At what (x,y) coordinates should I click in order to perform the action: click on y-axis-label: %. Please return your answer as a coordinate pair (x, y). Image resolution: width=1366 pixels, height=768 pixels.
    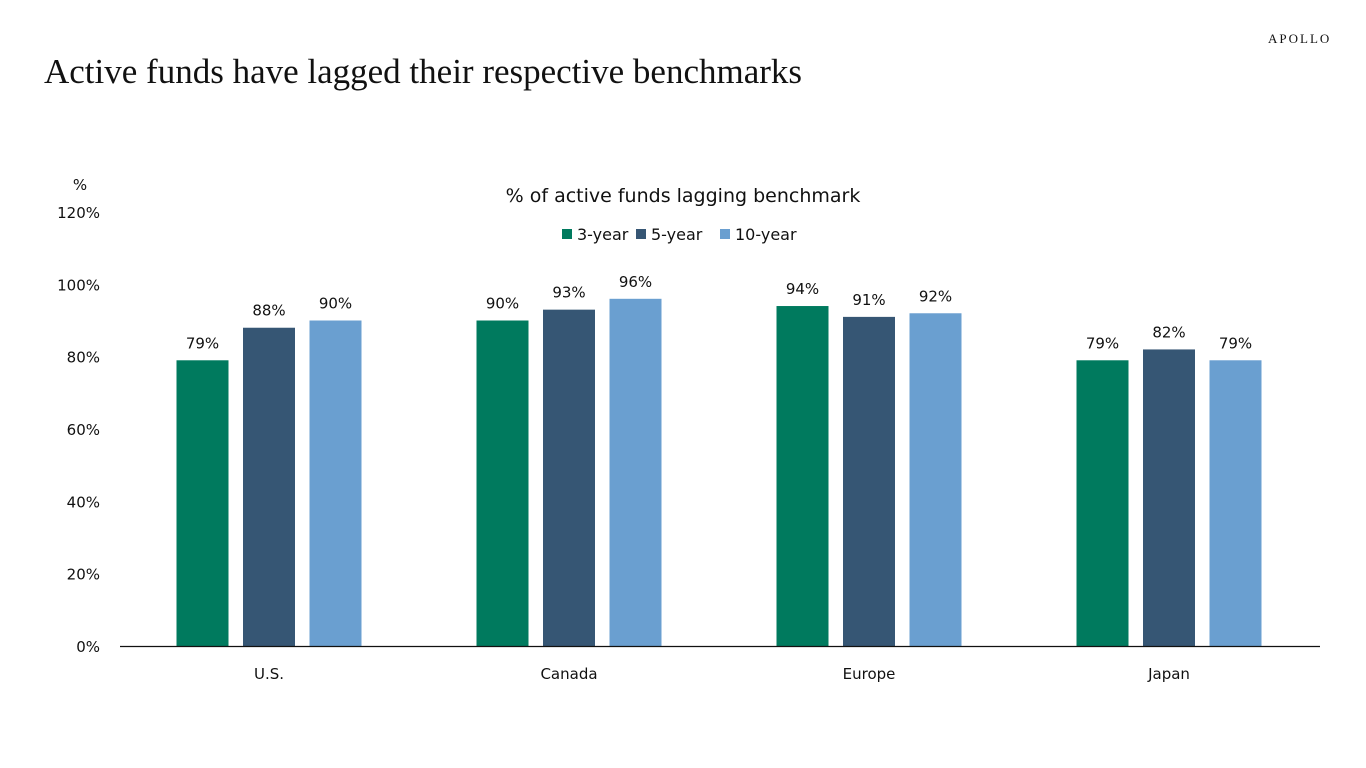
    Looking at the image, I should click on (80, 185).